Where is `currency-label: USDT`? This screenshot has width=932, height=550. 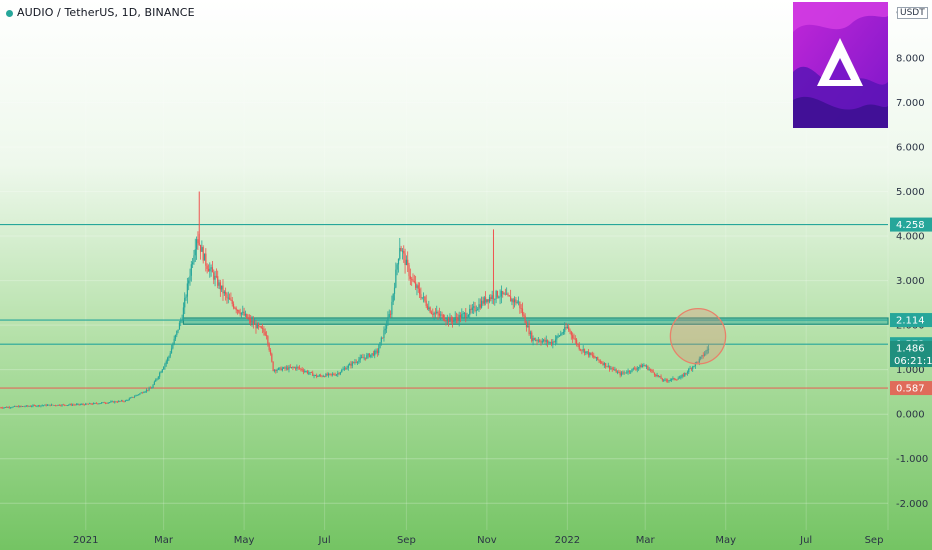
currency-label: USDT is located at coordinates (912, 13).